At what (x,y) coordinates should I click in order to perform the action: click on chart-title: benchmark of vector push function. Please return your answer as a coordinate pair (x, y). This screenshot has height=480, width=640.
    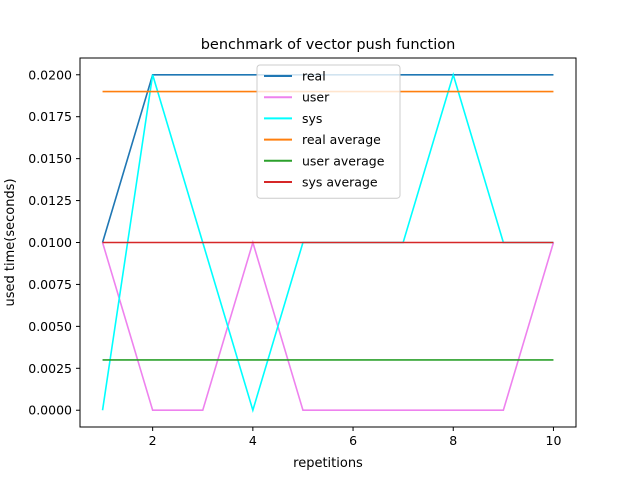
    Looking at the image, I should click on (328, 45).